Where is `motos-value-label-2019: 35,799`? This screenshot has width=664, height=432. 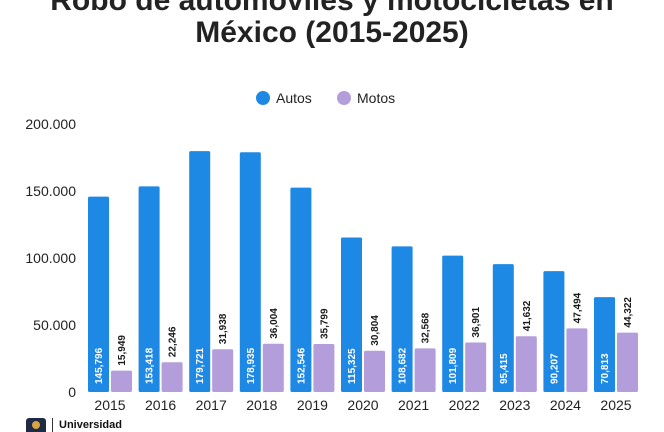
motos-value-label-2019: 35,799 is located at coordinates (324, 323).